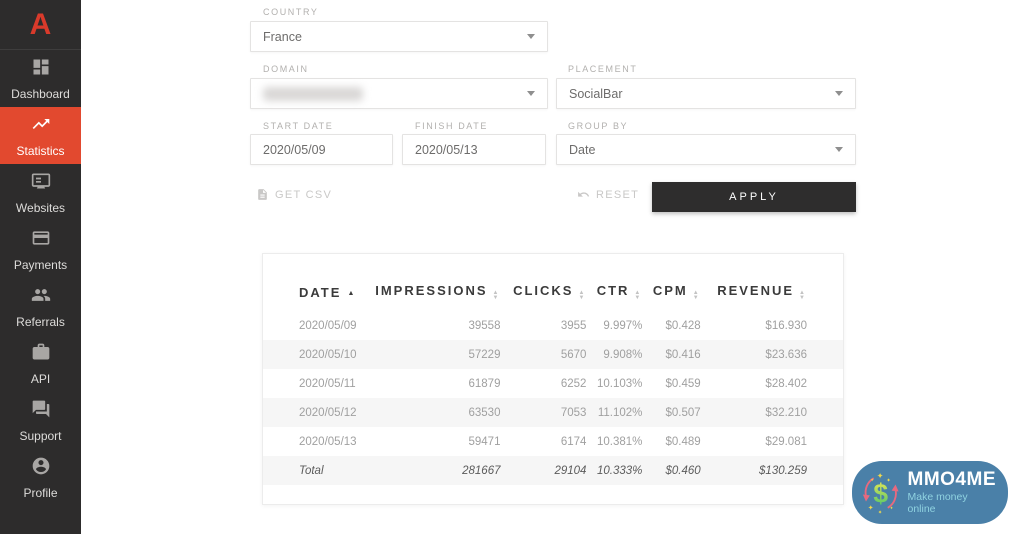  Describe the element at coordinates (786, 354) in the screenshot. I see `revenue-cell: $23.636` at that location.